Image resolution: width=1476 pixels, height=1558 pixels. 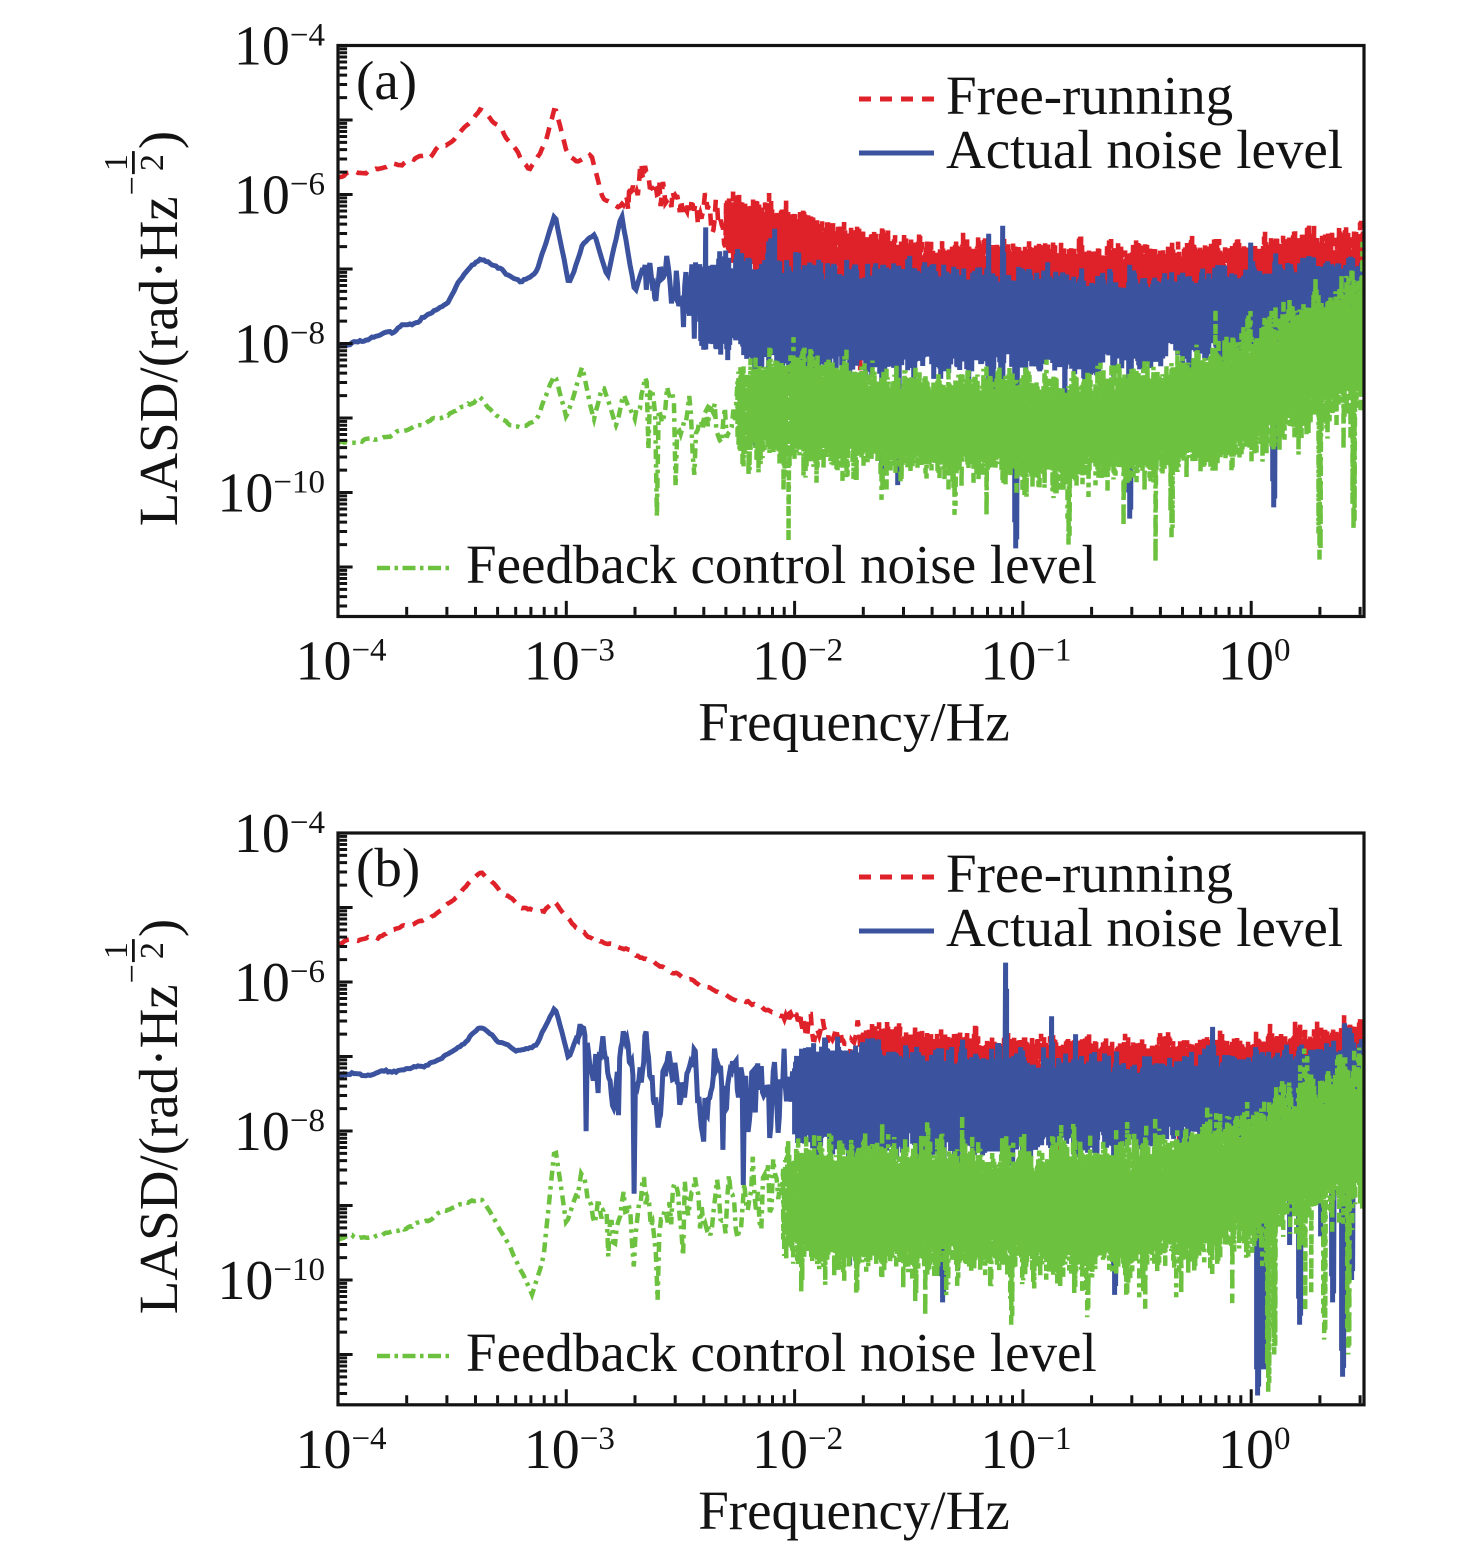 What do you see at coordinates (569, 662) in the screenshot?
I see `svg-text: 10⁻³` at bounding box center [569, 662].